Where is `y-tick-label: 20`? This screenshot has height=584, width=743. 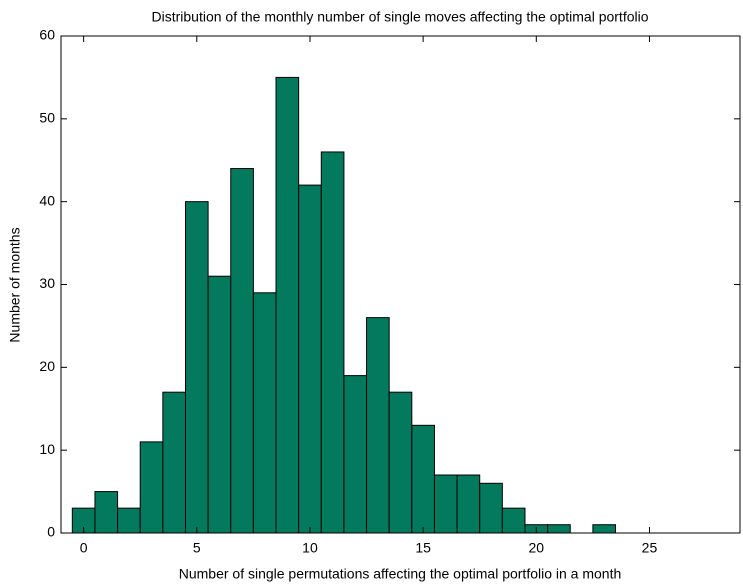 y-tick-label: 20 is located at coordinates (47, 366).